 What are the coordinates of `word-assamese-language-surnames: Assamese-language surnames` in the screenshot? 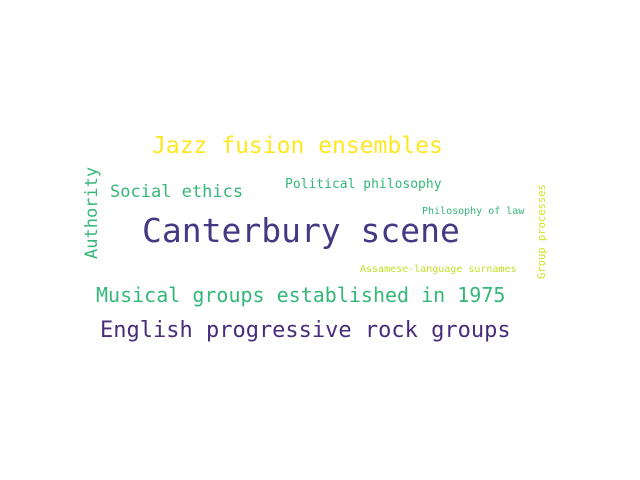 It's located at (438, 269).